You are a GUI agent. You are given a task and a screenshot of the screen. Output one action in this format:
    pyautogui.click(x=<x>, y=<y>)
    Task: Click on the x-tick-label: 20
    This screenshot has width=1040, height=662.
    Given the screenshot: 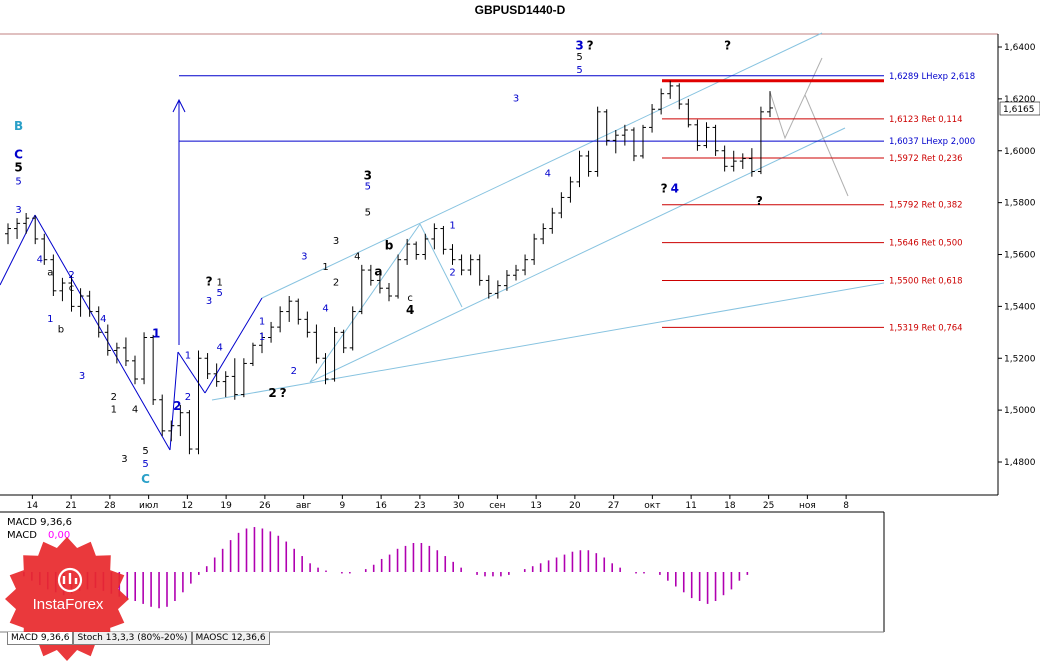 What is the action you would take?
    pyautogui.click(x=575, y=506)
    